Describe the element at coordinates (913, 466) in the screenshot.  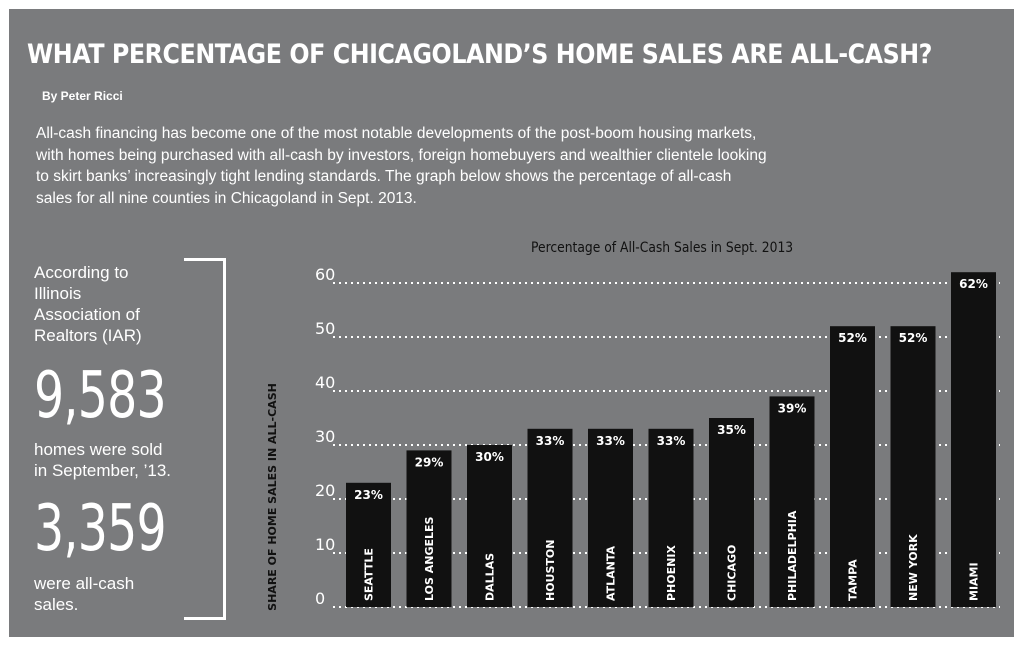
I see `bar-new-york` at that location.